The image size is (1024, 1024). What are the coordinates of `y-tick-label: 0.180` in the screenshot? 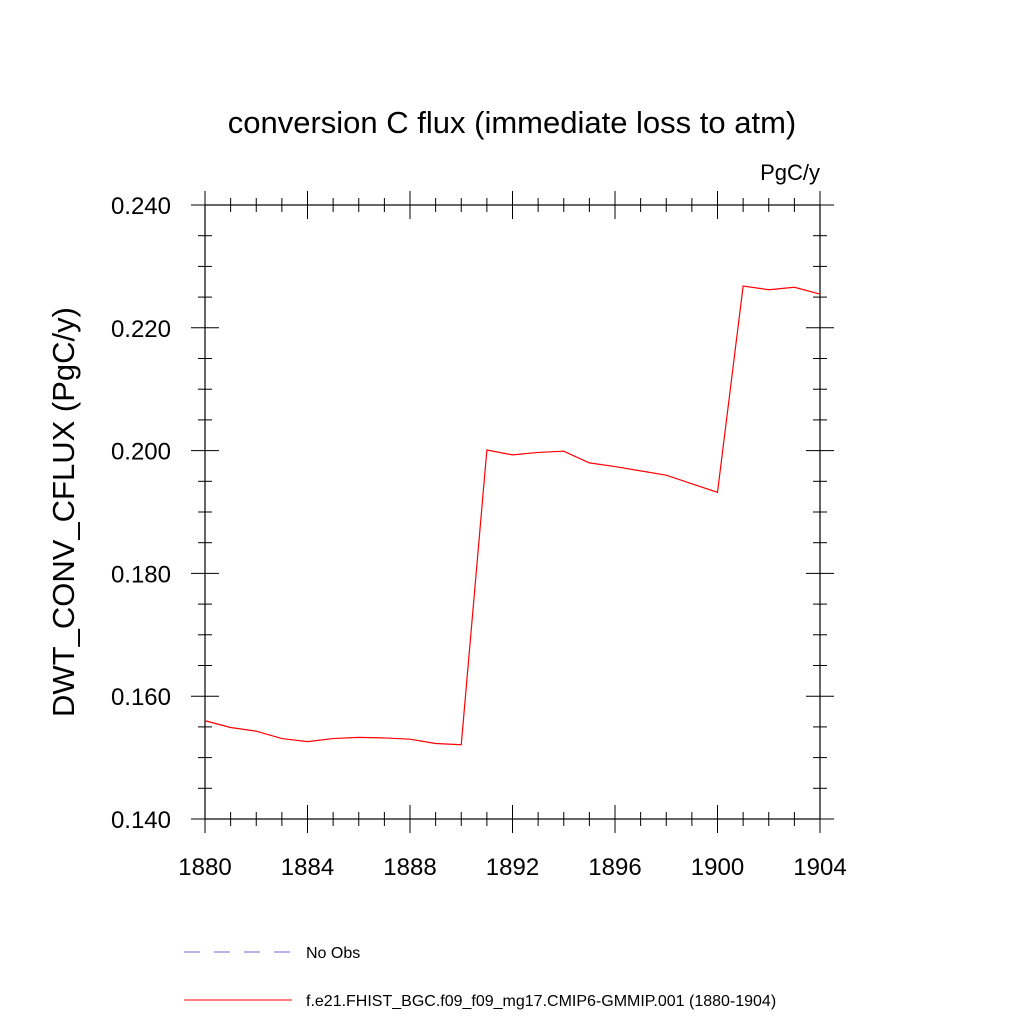 It's located at (141, 574).